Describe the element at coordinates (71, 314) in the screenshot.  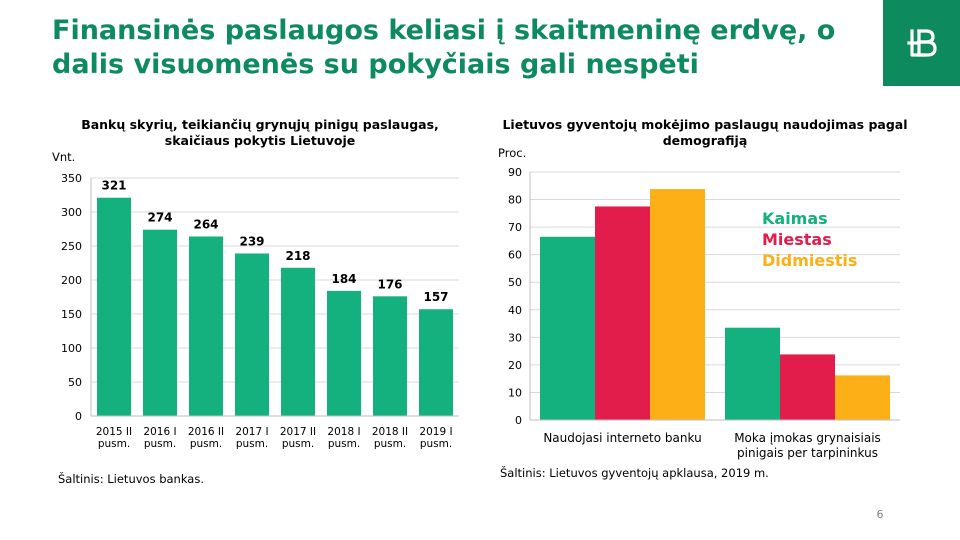
I see `chart-1-y-tick-label: 150` at that location.